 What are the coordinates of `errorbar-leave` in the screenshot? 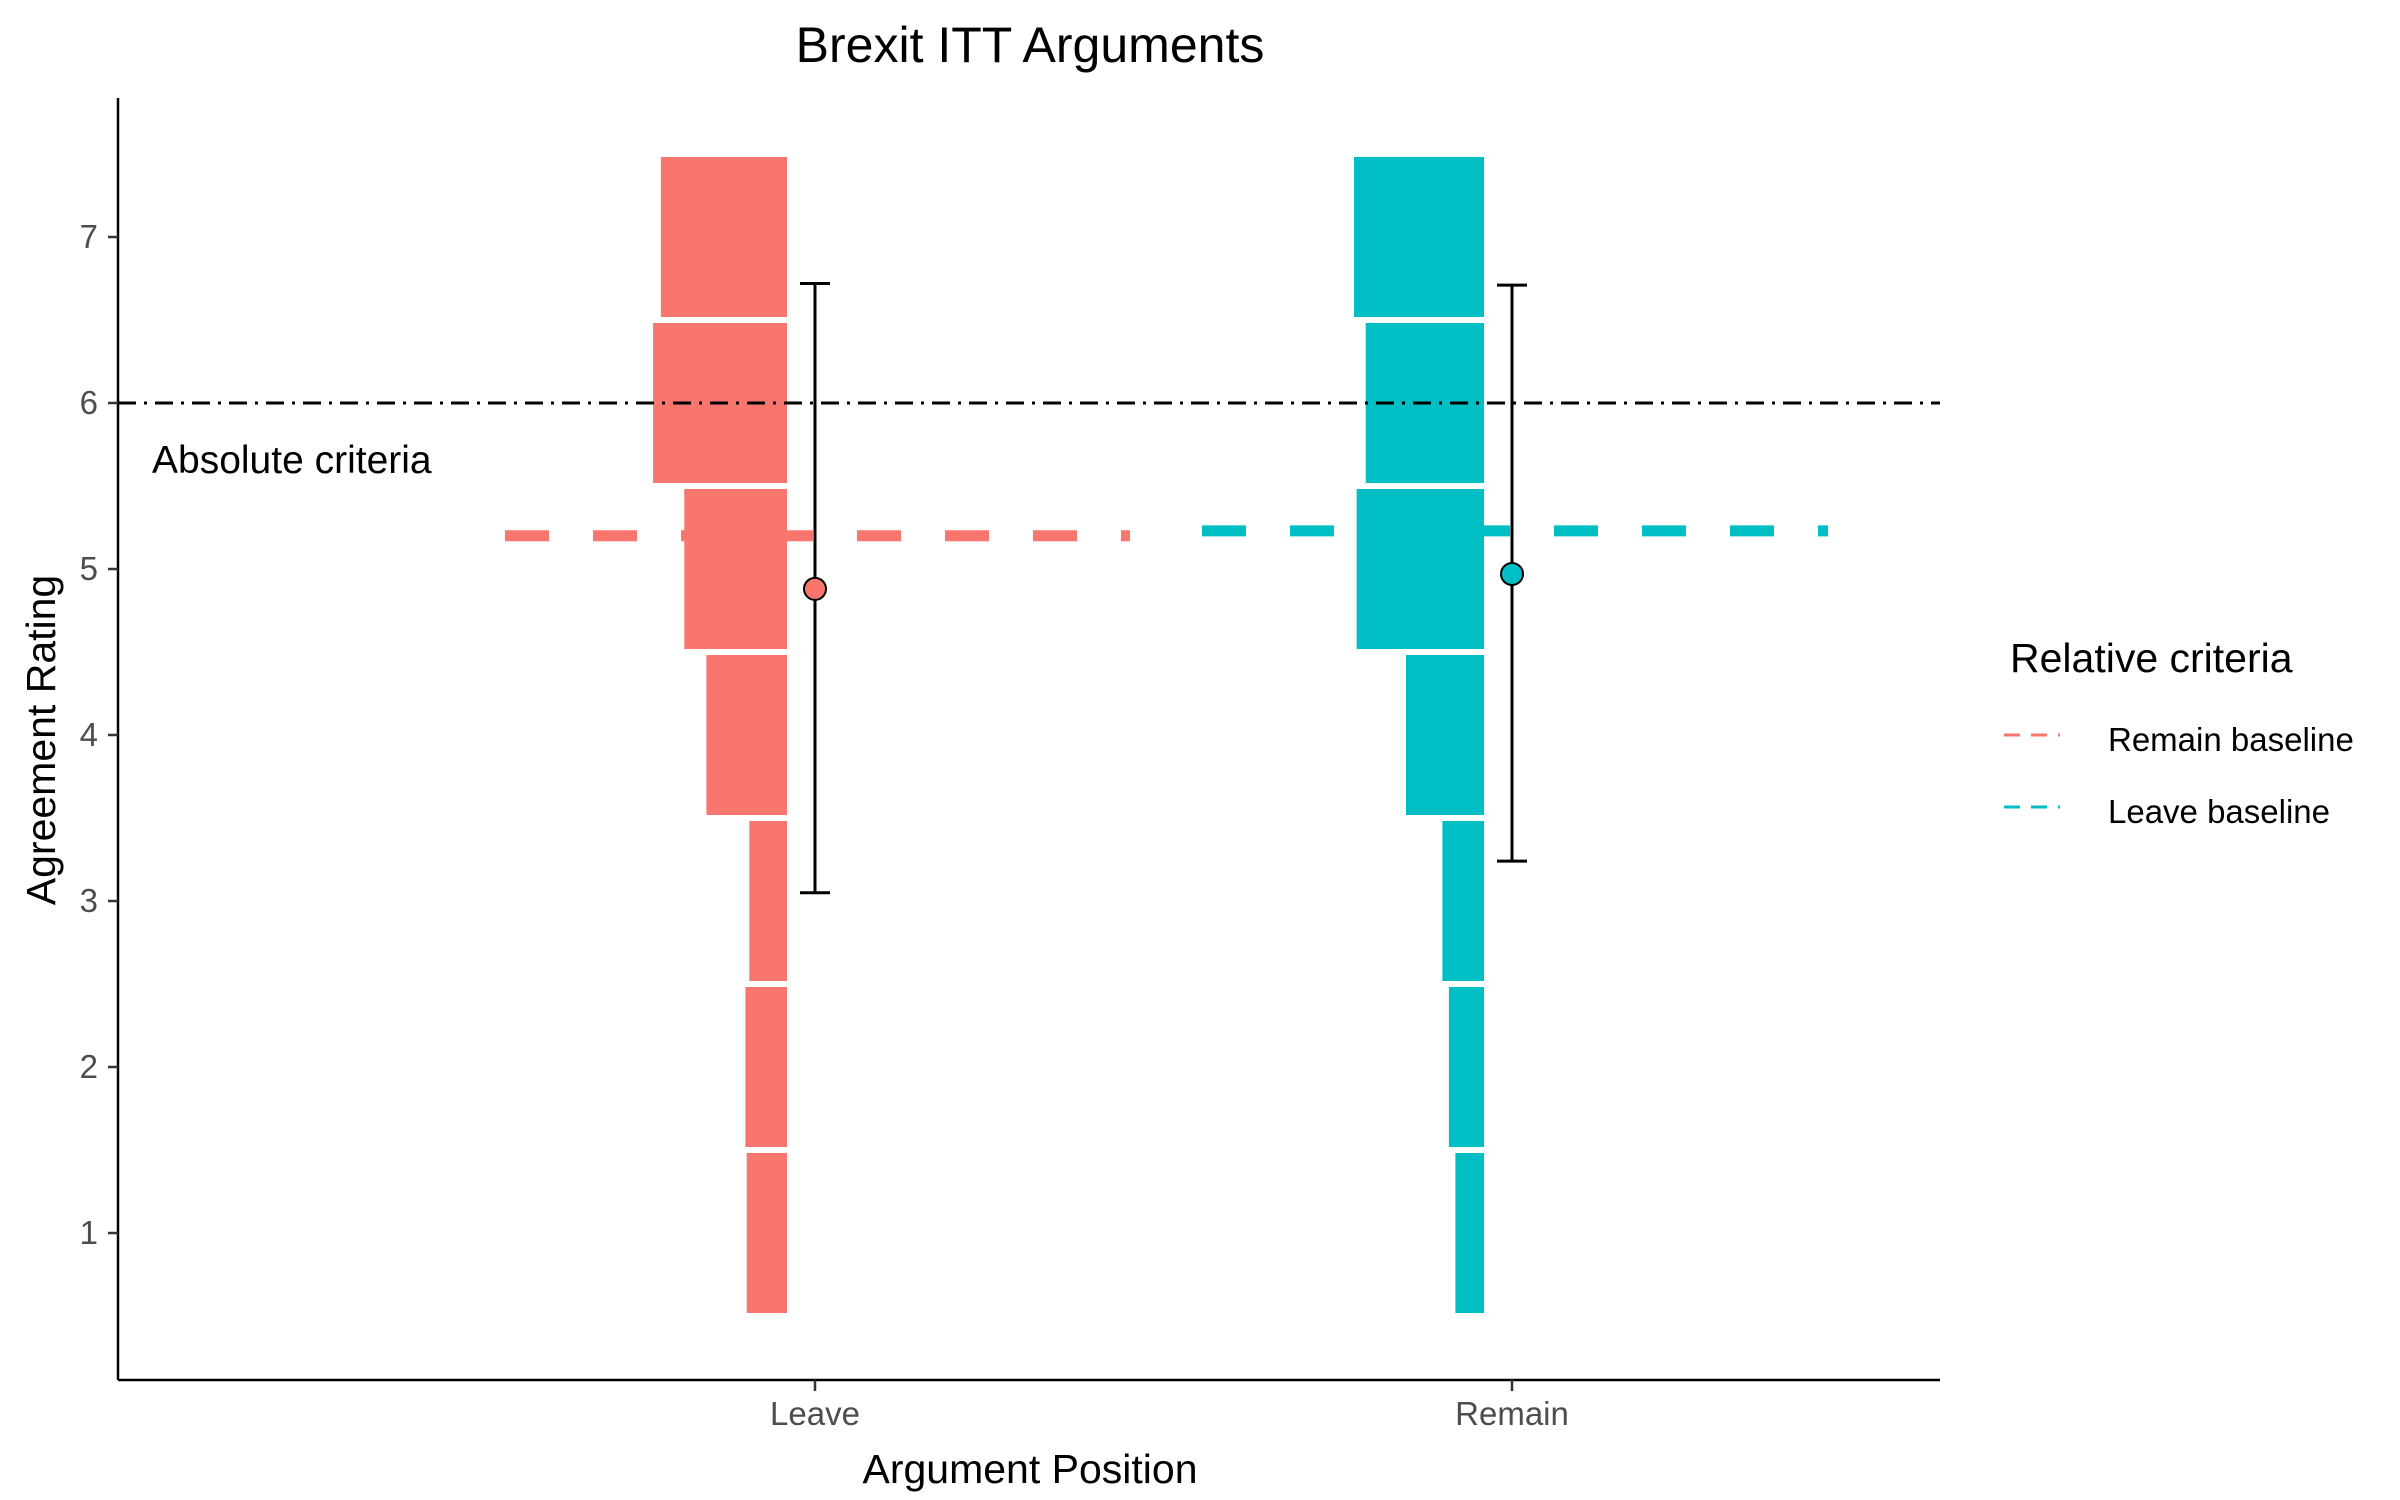 It's located at (815, 588).